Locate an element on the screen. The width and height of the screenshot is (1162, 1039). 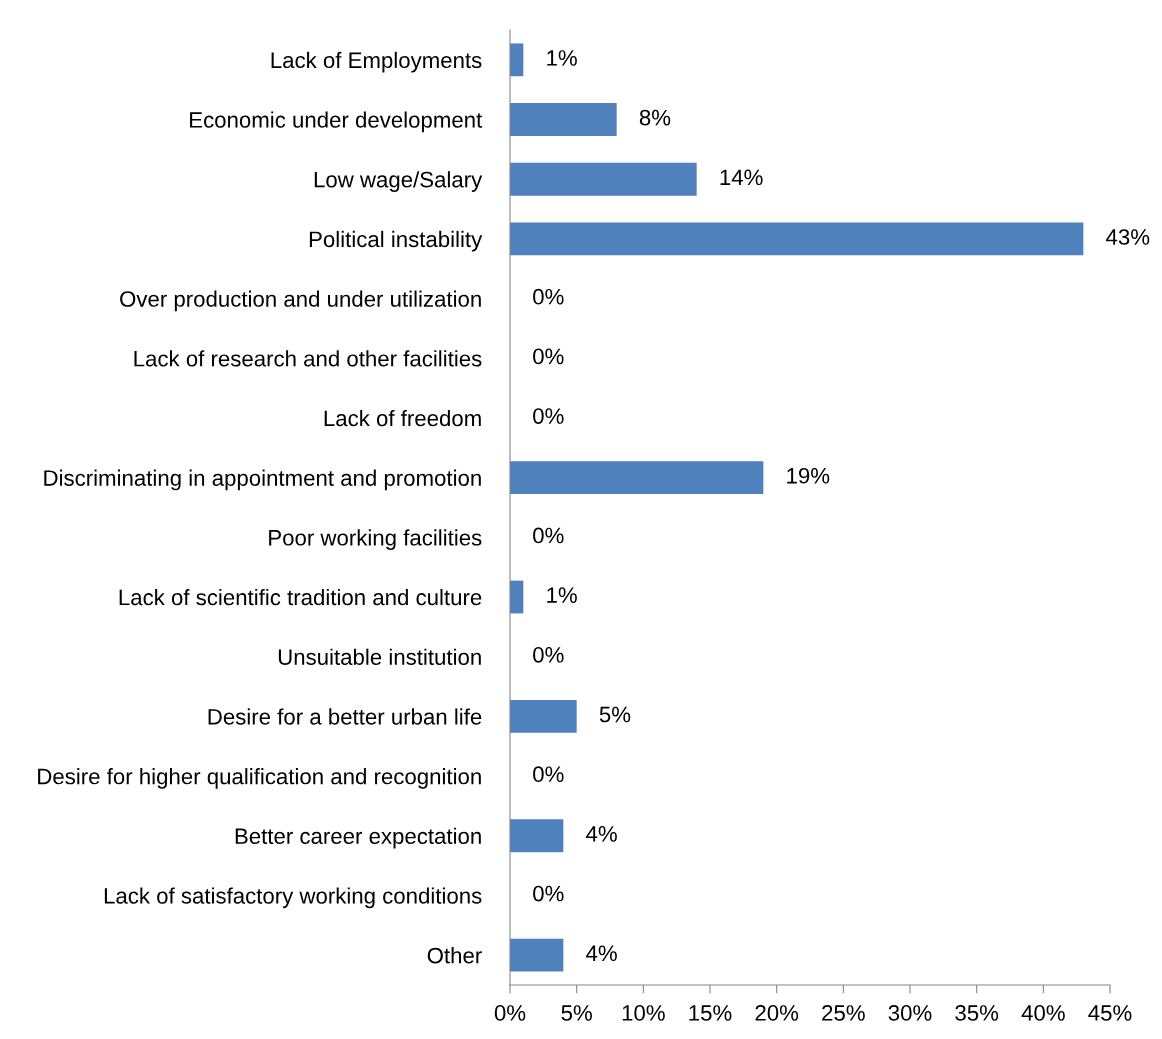
x-tick-label: 45% is located at coordinates (1110, 1013).